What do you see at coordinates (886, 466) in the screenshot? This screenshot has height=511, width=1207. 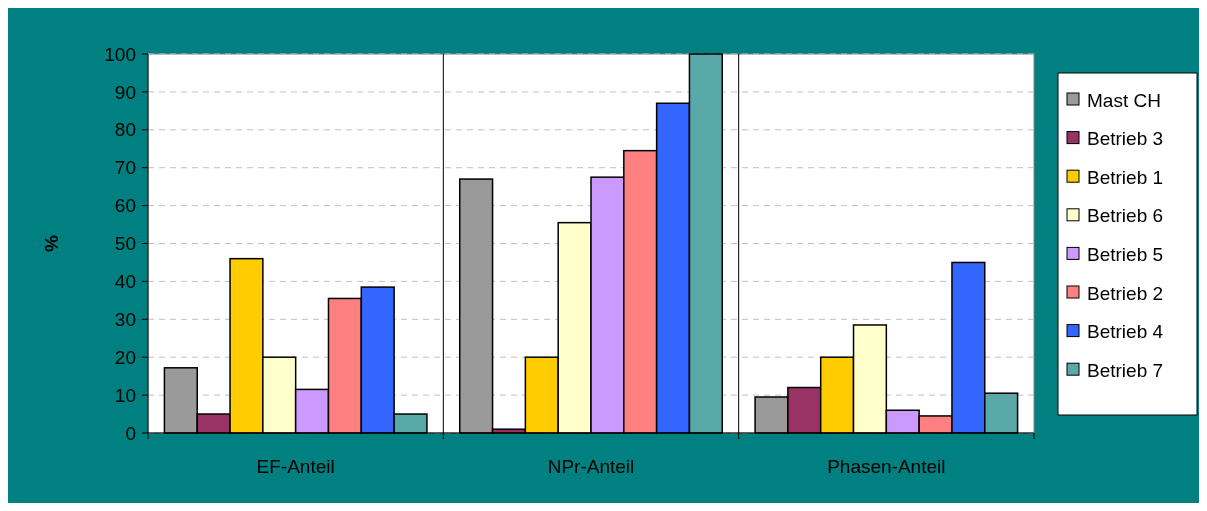 I see `x-tick-label: Phasen-Anteil` at bounding box center [886, 466].